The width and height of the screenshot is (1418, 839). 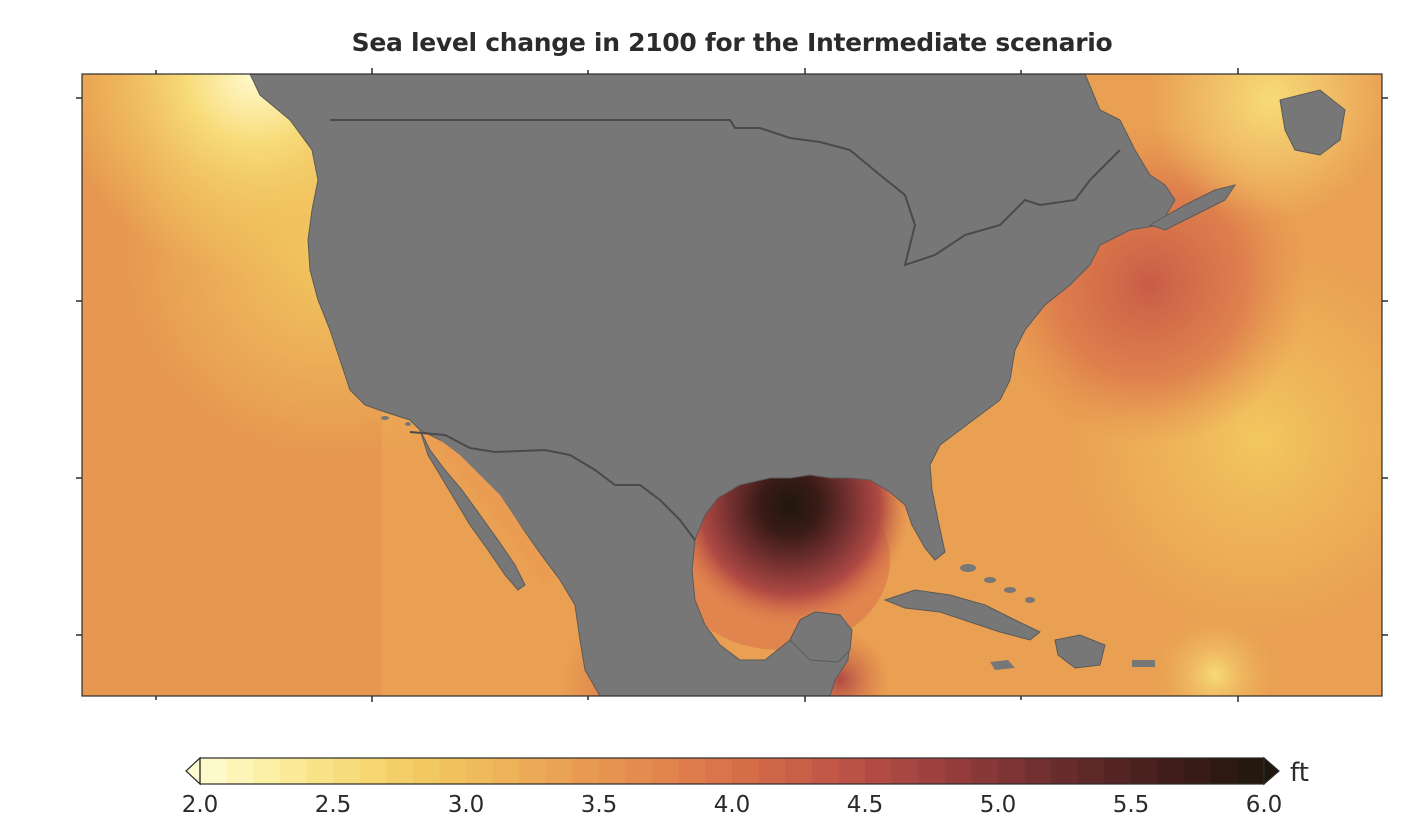 I want to click on colorbar-tick-label: 6.0, so click(x=1264, y=805).